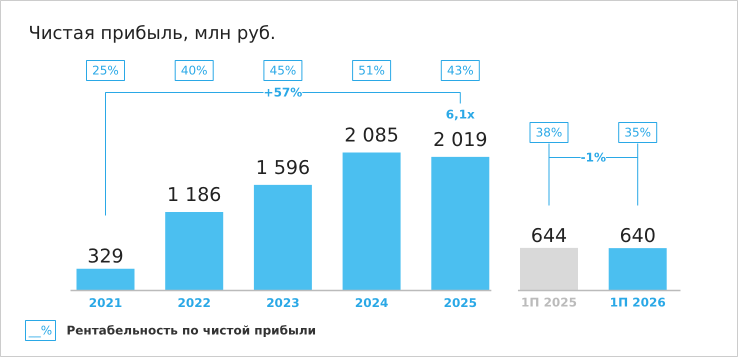  What do you see at coordinates (191, 331) in the screenshot?
I see `text: Рентабельность по чистой прибыли` at bounding box center [191, 331].